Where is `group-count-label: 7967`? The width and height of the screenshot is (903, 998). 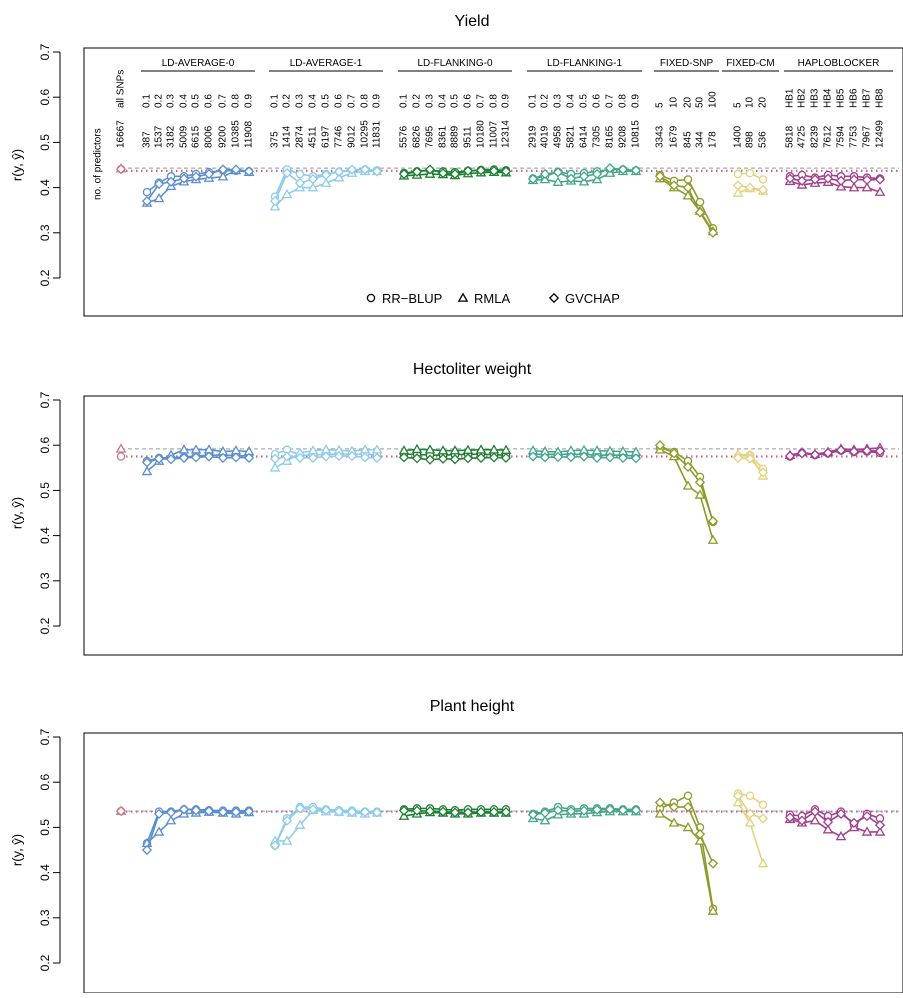 group-count-label: 7967 is located at coordinates (867, 136).